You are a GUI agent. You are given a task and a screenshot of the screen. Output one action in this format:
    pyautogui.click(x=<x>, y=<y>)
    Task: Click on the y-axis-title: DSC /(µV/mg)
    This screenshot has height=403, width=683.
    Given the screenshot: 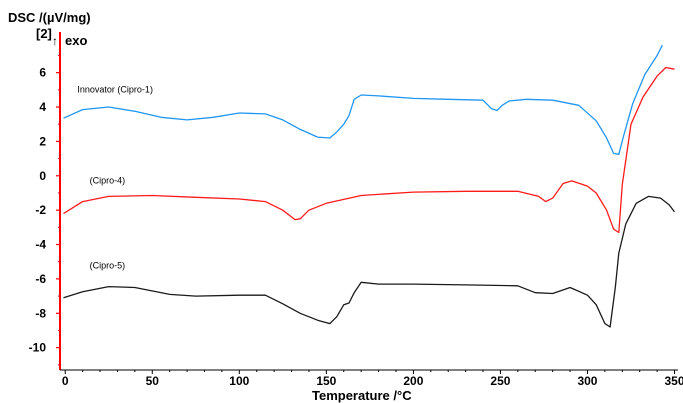 What is the action you would take?
    pyautogui.click(x=49, y=17)
    